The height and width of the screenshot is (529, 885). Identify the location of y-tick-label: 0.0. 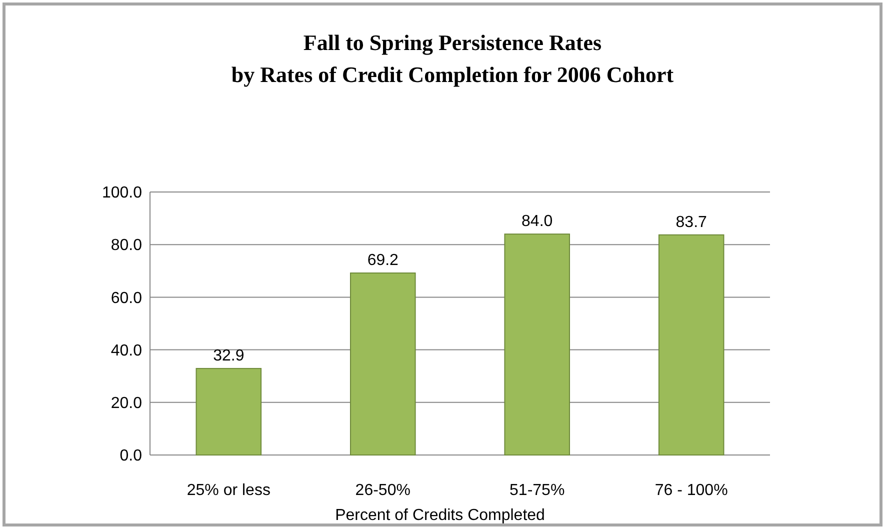
(131, 456).